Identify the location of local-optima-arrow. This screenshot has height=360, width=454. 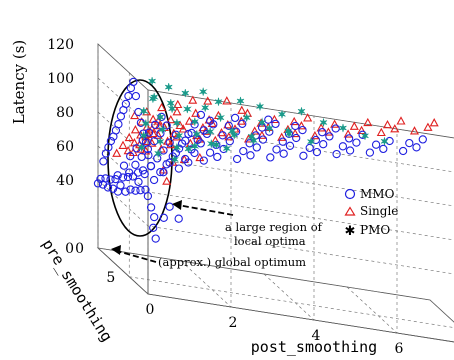
(205, 210).